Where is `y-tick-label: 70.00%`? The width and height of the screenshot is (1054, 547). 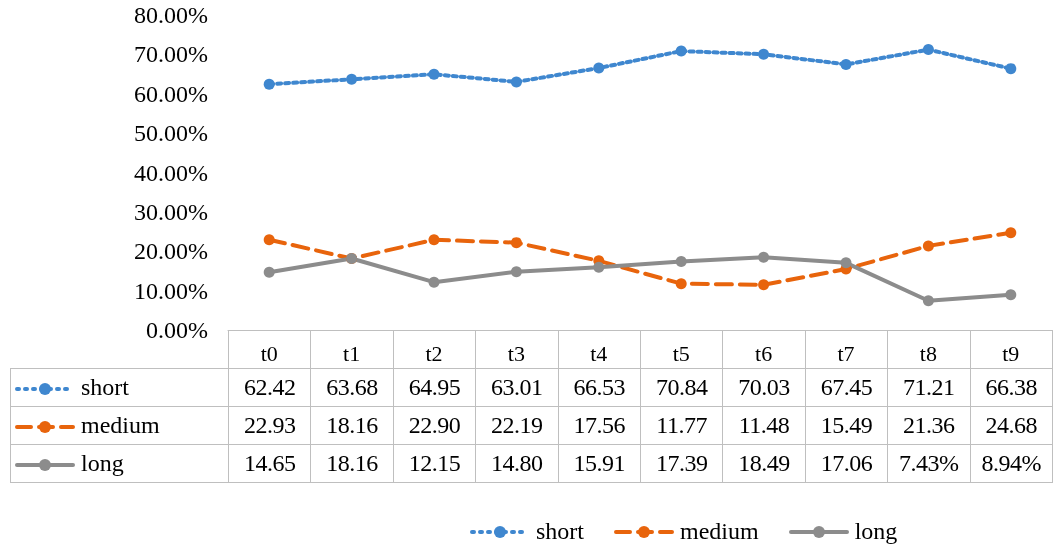 y-tick-label: 70.00% is located at coordinates (171, 54).